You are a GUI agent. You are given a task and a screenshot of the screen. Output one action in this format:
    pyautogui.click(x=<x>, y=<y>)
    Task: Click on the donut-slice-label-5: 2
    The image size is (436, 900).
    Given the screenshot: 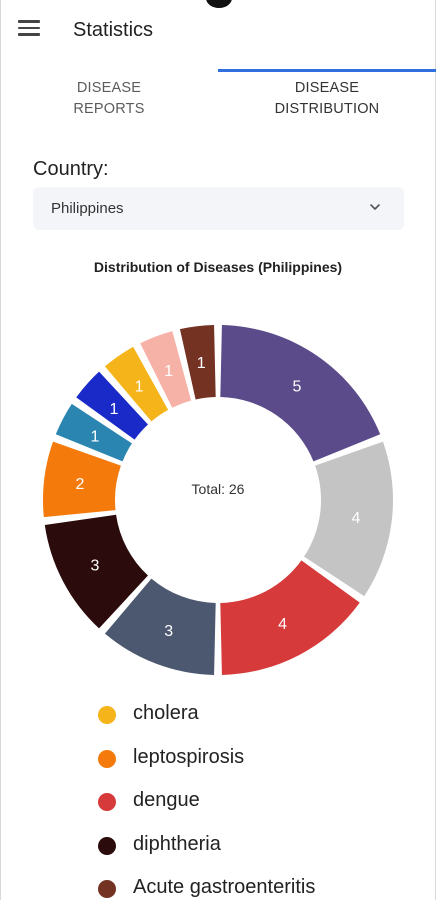 What is the action you would take?
    pyautogui.click(x=80, y=484)
    